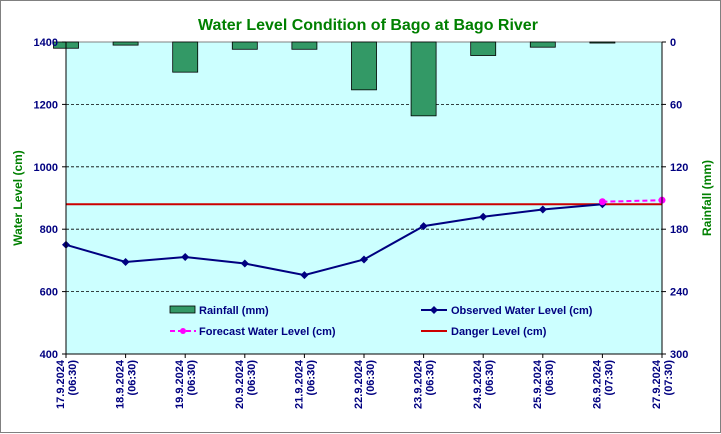 The height and width of the screenshot is (434, 721). I want to click on x-tick-label-time-9: (07:30), so click(609, 378).